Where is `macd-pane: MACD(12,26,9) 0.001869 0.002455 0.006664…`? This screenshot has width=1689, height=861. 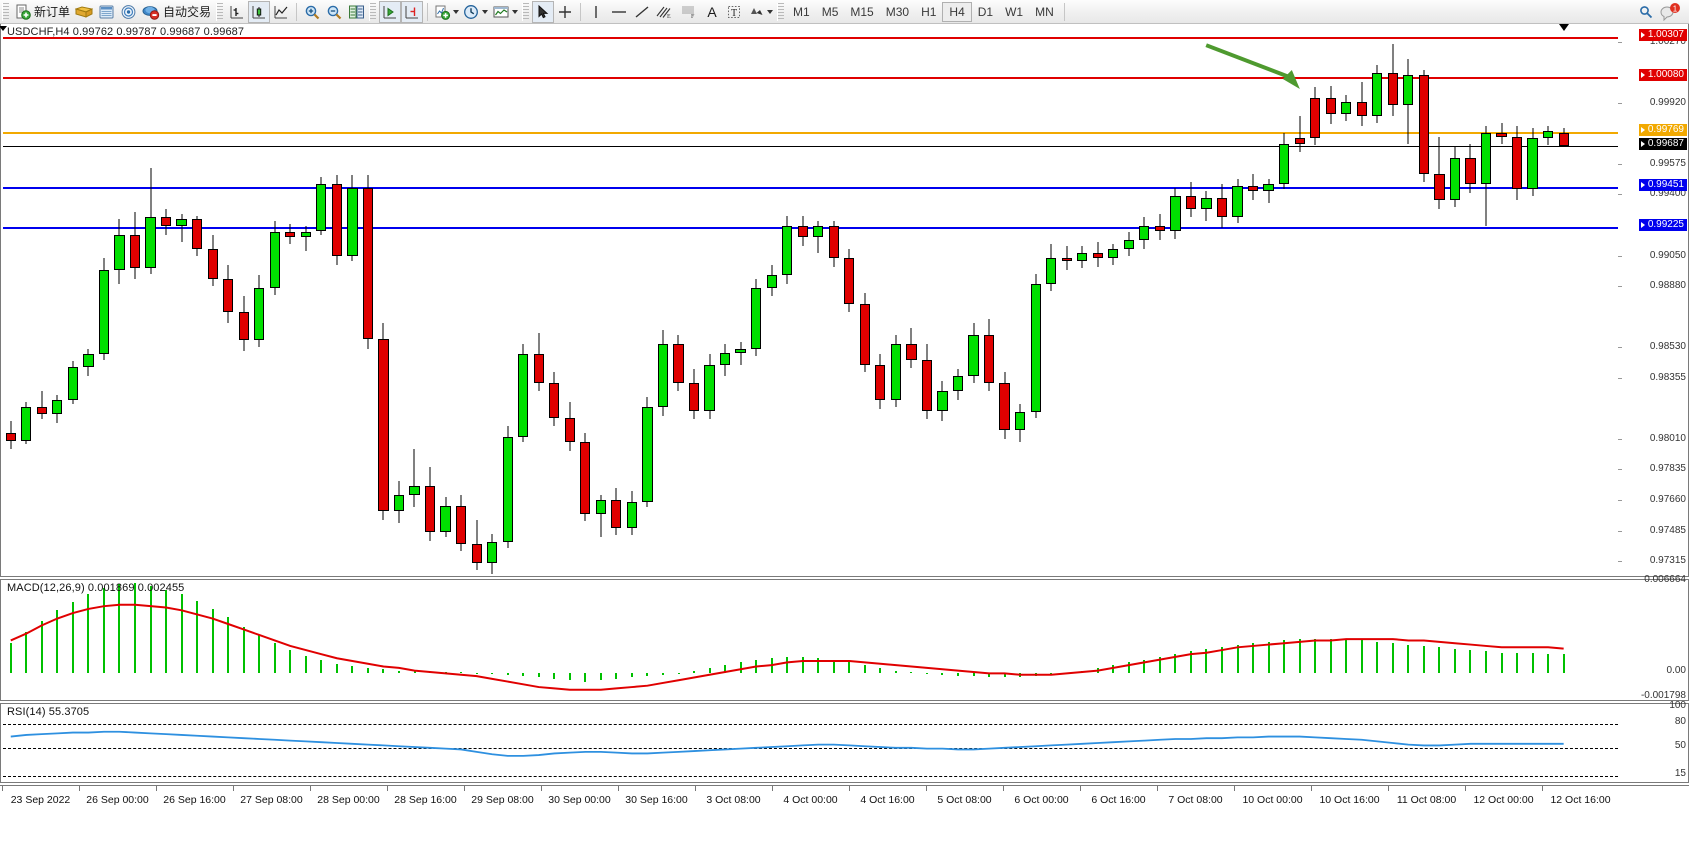
macd-pane: MACD(12,26,9) 0.001869 0.002455 0.006664… is located at coordinates (844, 638).